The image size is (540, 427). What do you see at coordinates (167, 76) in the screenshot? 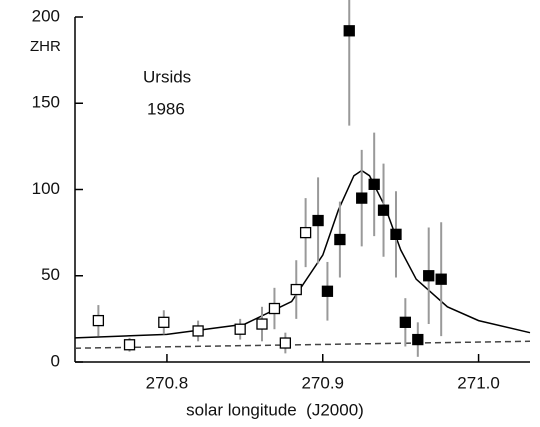
I see `annotation: Ursids` at bounding box center [167, 76].